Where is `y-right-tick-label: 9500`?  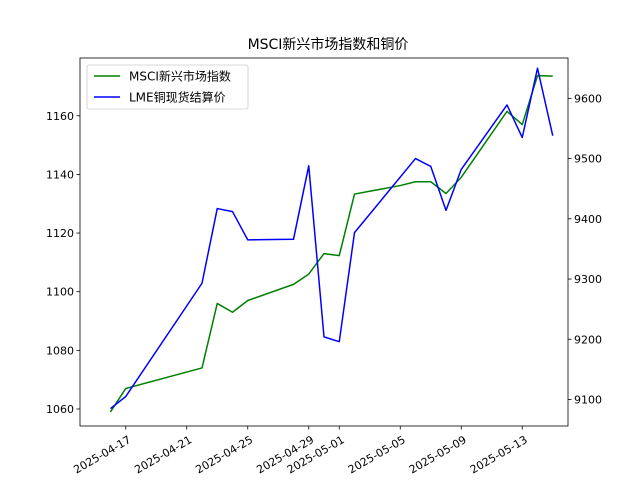
y-right-tick-label: 9500 is located at coordinates (588, 159).